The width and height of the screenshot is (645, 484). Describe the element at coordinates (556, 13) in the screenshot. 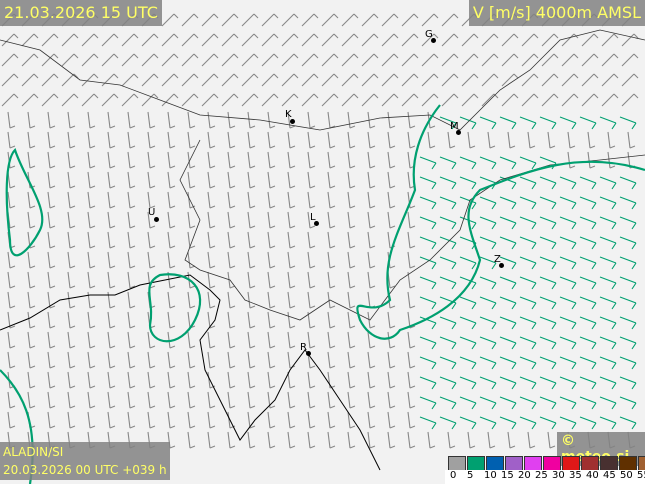

I see `parameter-label: V [m/s] 4000m AMSL` at that location.